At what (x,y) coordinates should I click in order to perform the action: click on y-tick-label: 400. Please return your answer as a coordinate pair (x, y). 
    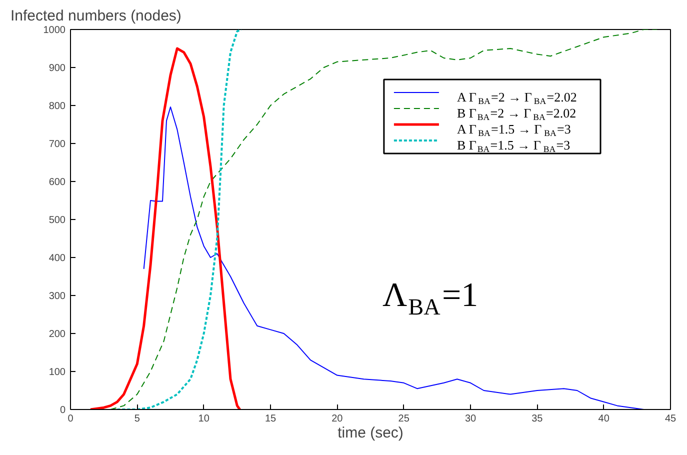
    Looking at the image, I should click on (57, 258).